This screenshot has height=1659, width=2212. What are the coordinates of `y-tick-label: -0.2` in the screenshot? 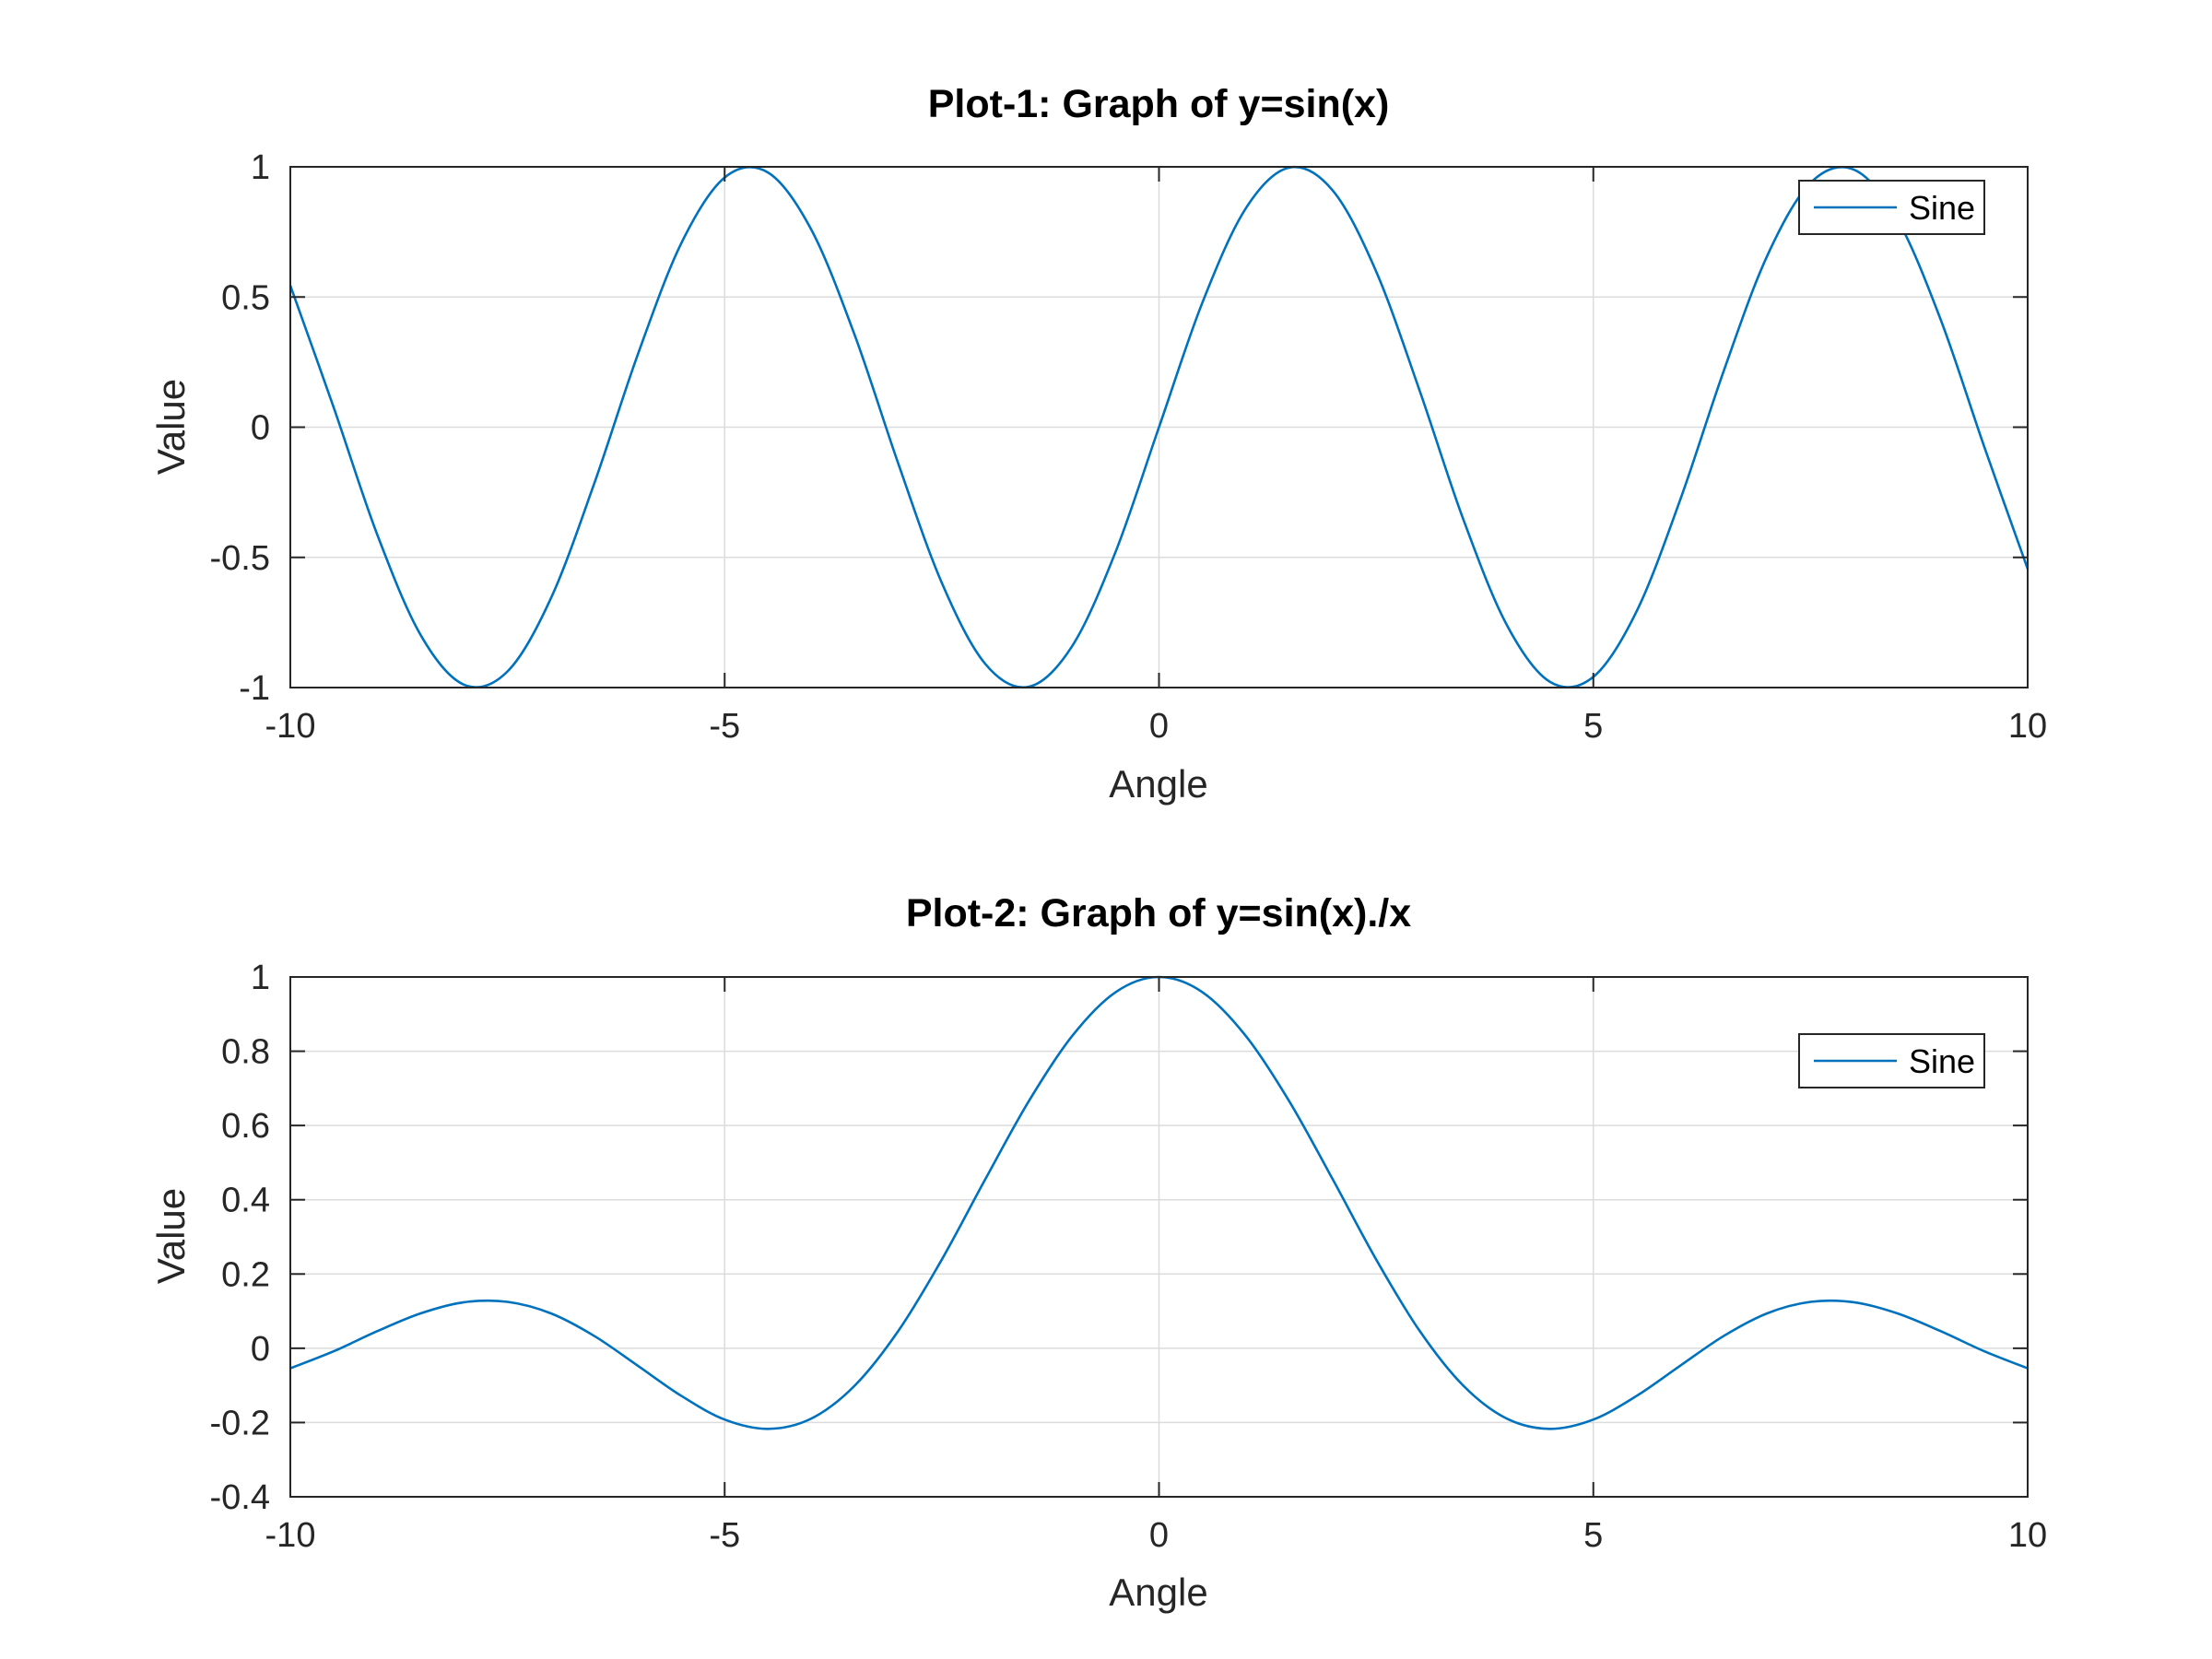 It's located at (240, 1423).